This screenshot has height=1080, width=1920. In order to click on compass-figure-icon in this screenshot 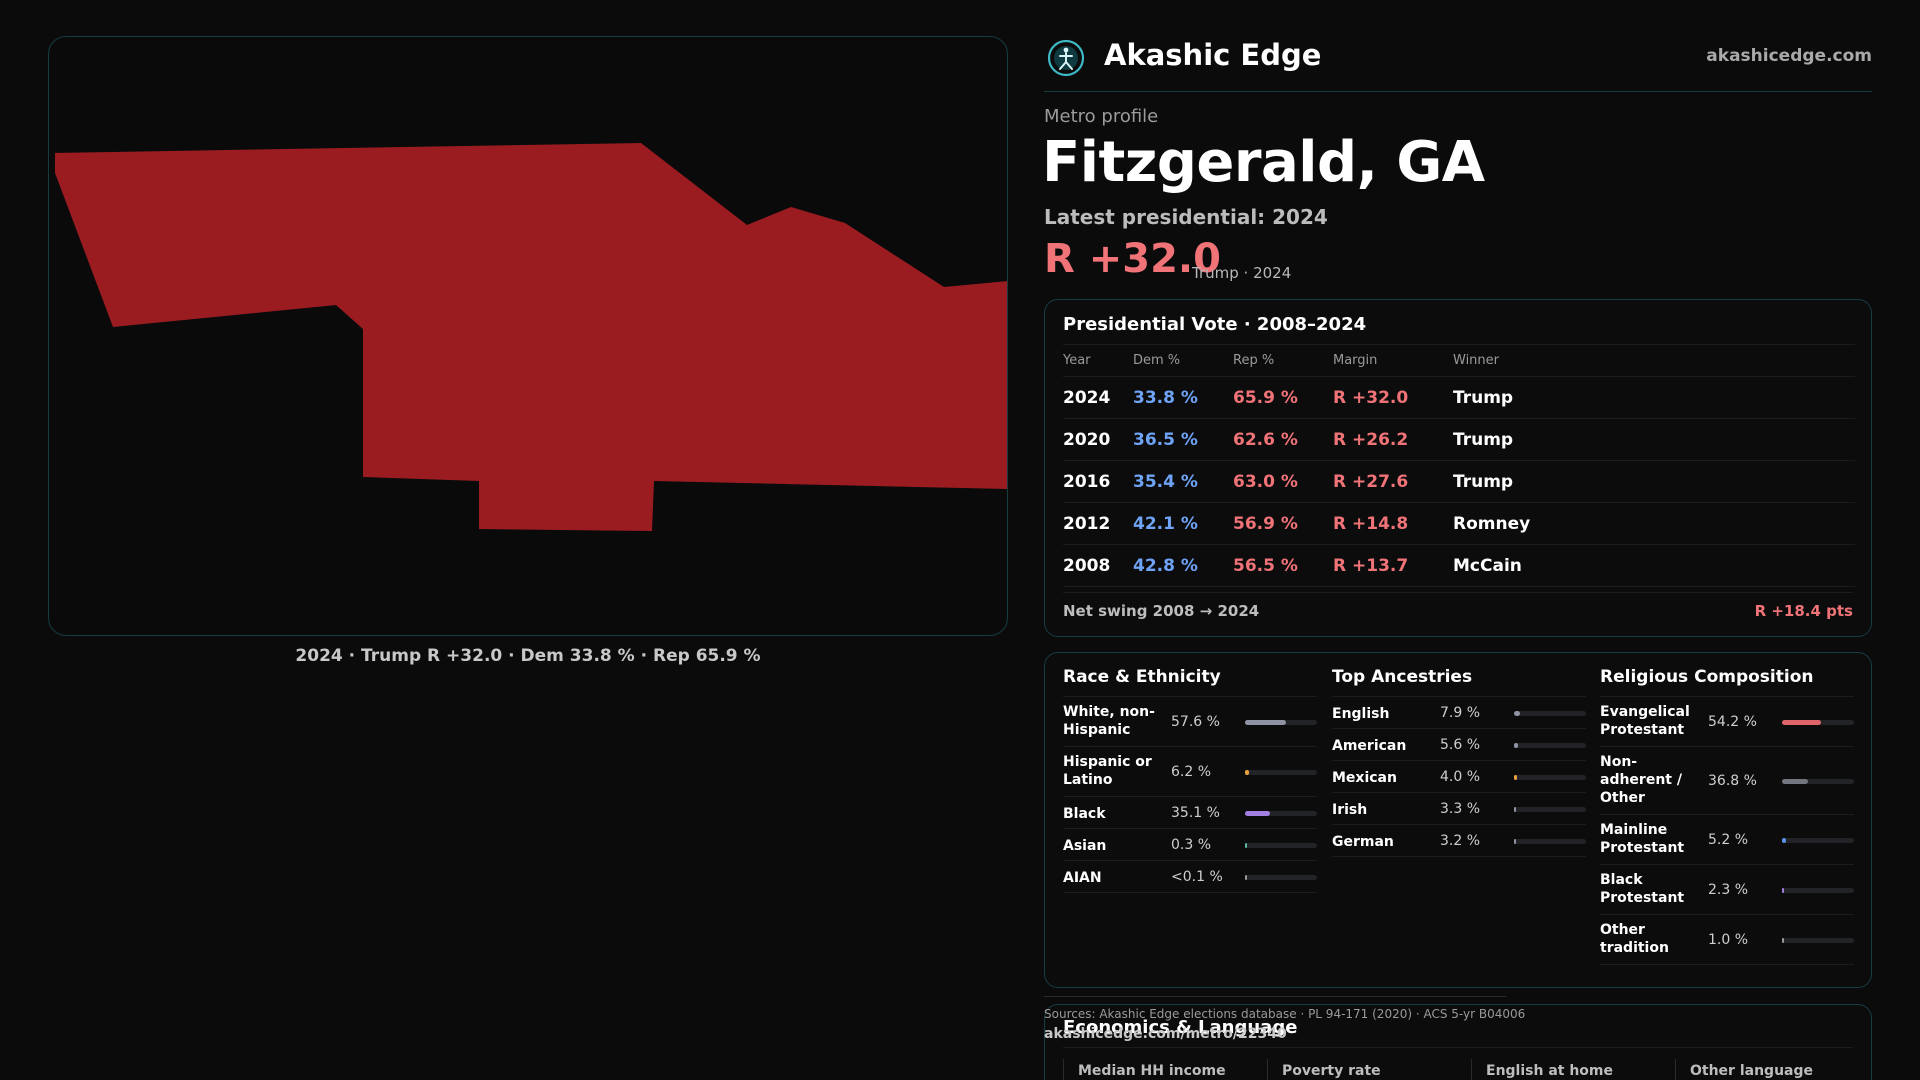, I will do `click(1066, 58)`.